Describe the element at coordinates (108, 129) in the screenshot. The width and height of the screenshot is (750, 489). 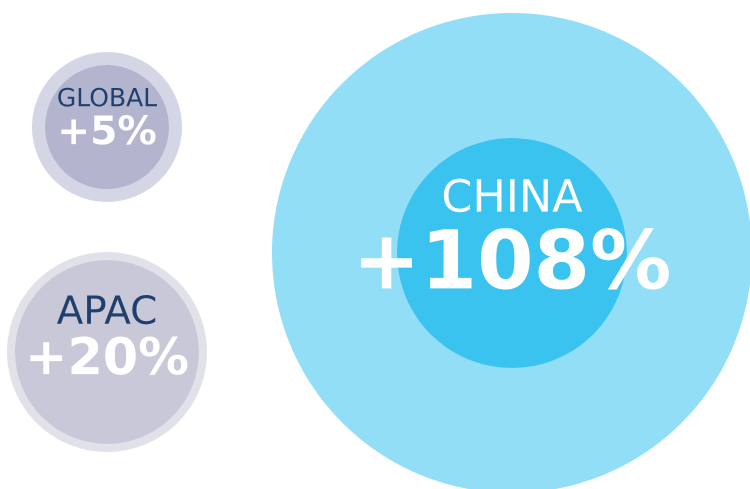
I see `data-label: +5%` at that location.